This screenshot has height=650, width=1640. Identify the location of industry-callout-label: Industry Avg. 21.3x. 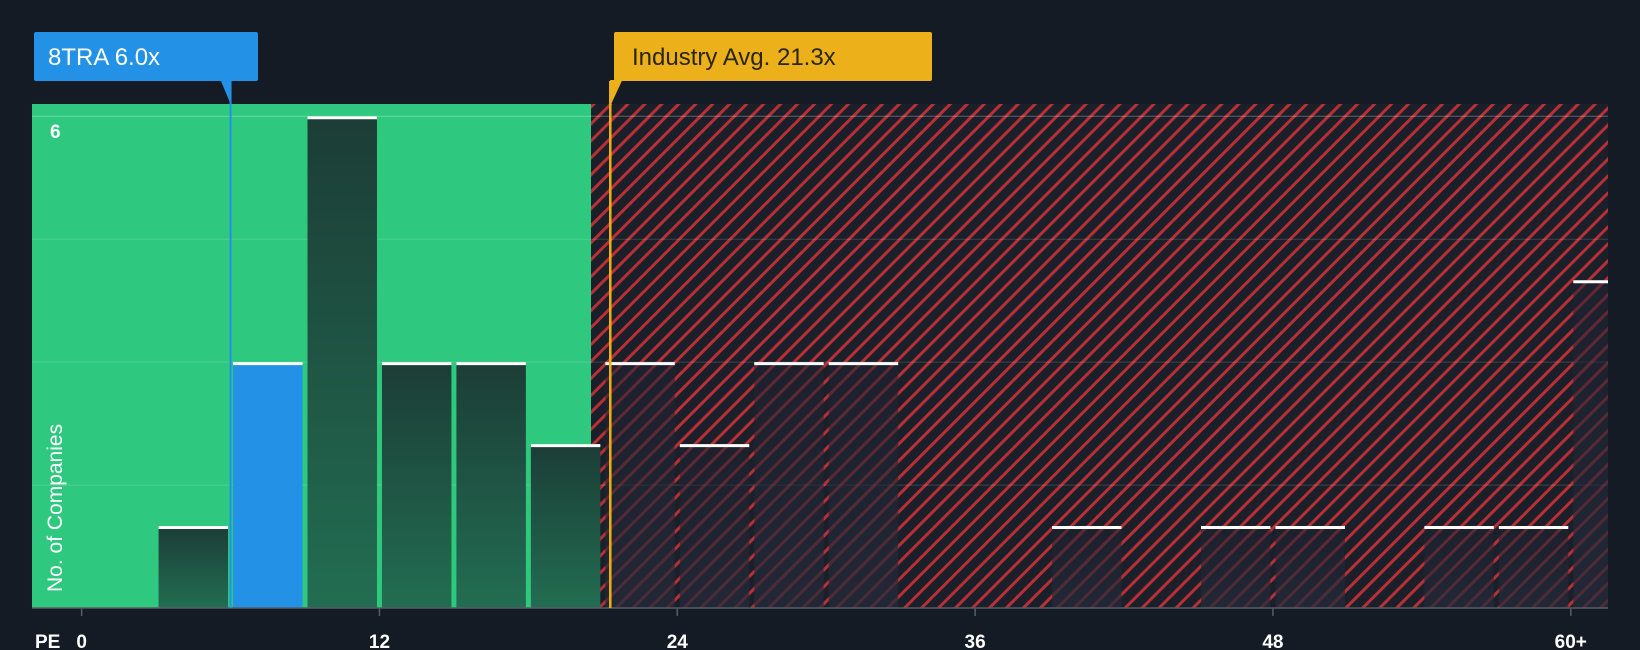
(734, 57).